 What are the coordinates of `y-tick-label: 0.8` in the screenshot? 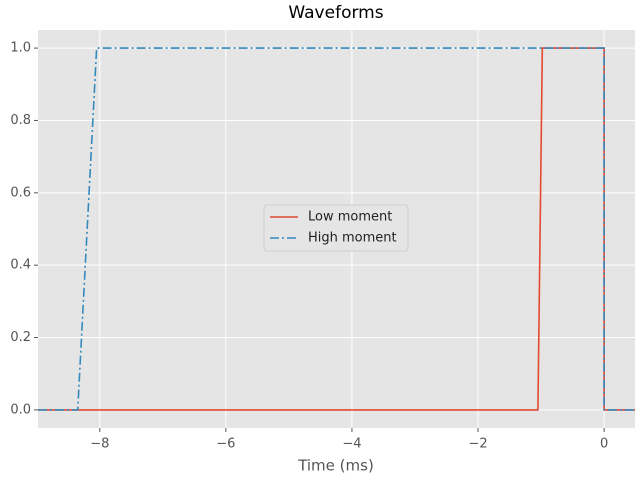 It's located at (20, 120).